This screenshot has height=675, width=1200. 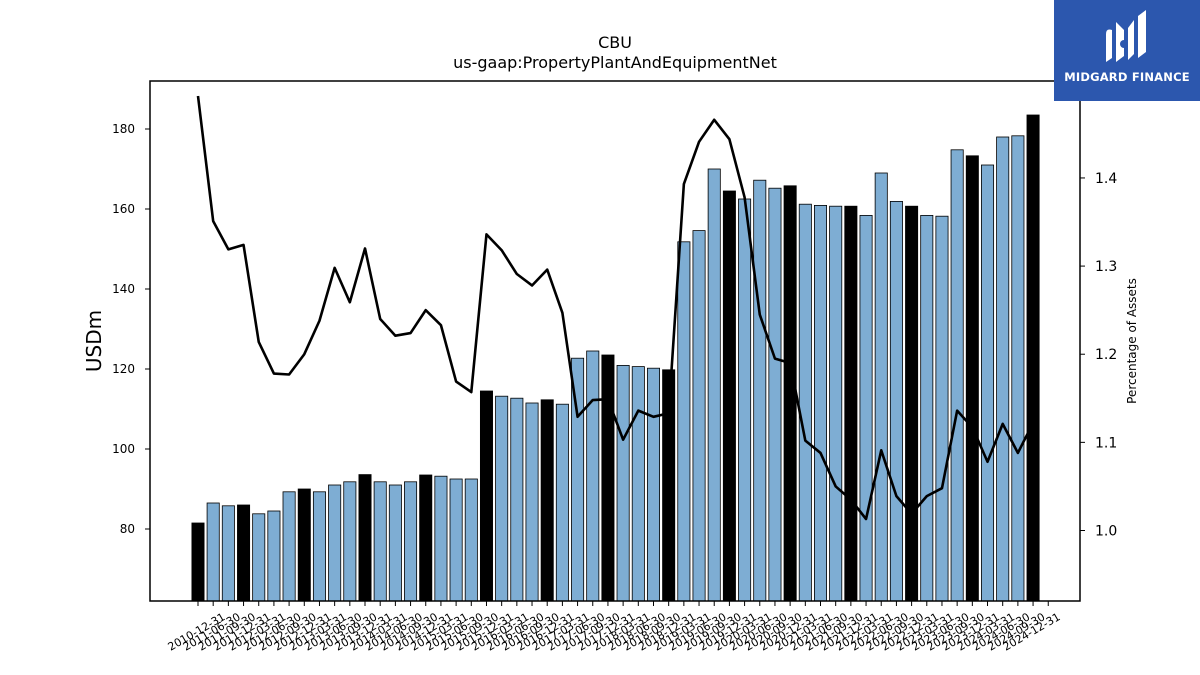 What do you see at coordinates (94, 341) in the screenshot?
I see `y-axis-label: USDm` at bounding box center [94, 341].